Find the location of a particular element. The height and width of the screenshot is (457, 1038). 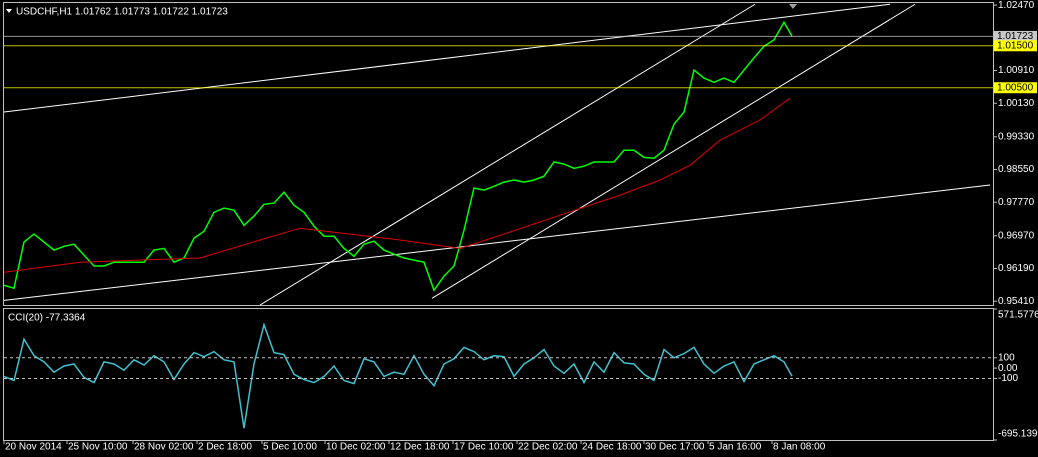

x-tick-label: 10 Dec 02:00 is located at coordinates (356, 447).